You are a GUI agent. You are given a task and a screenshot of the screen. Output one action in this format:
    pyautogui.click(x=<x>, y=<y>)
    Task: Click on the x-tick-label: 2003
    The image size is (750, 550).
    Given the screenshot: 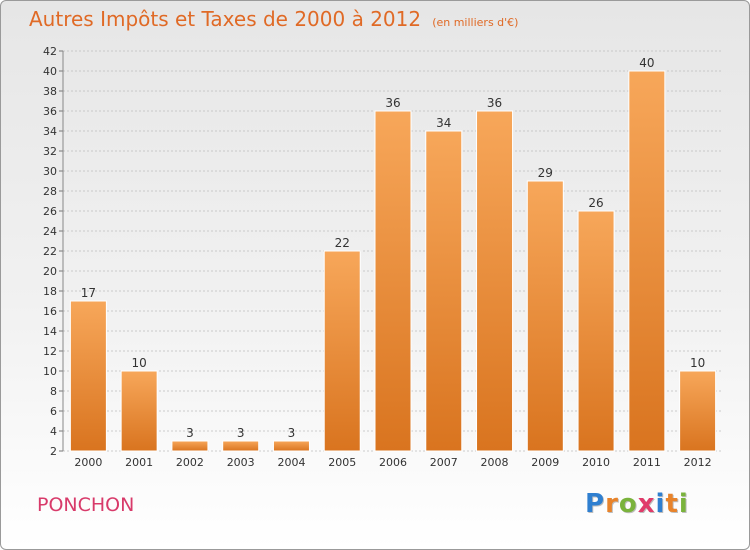 What is the action you would take?
    pyautogui.click(x=241, y=462)
    